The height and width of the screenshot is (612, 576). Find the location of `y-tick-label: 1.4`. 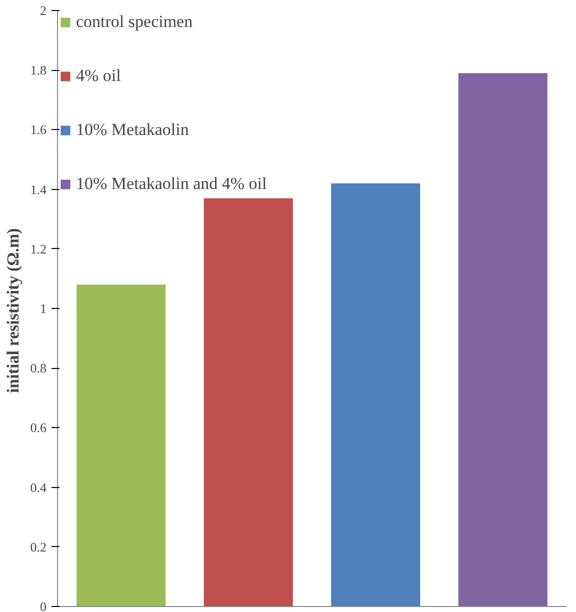

y-tick-label: 1.4 is located at coordinates (38, 189).